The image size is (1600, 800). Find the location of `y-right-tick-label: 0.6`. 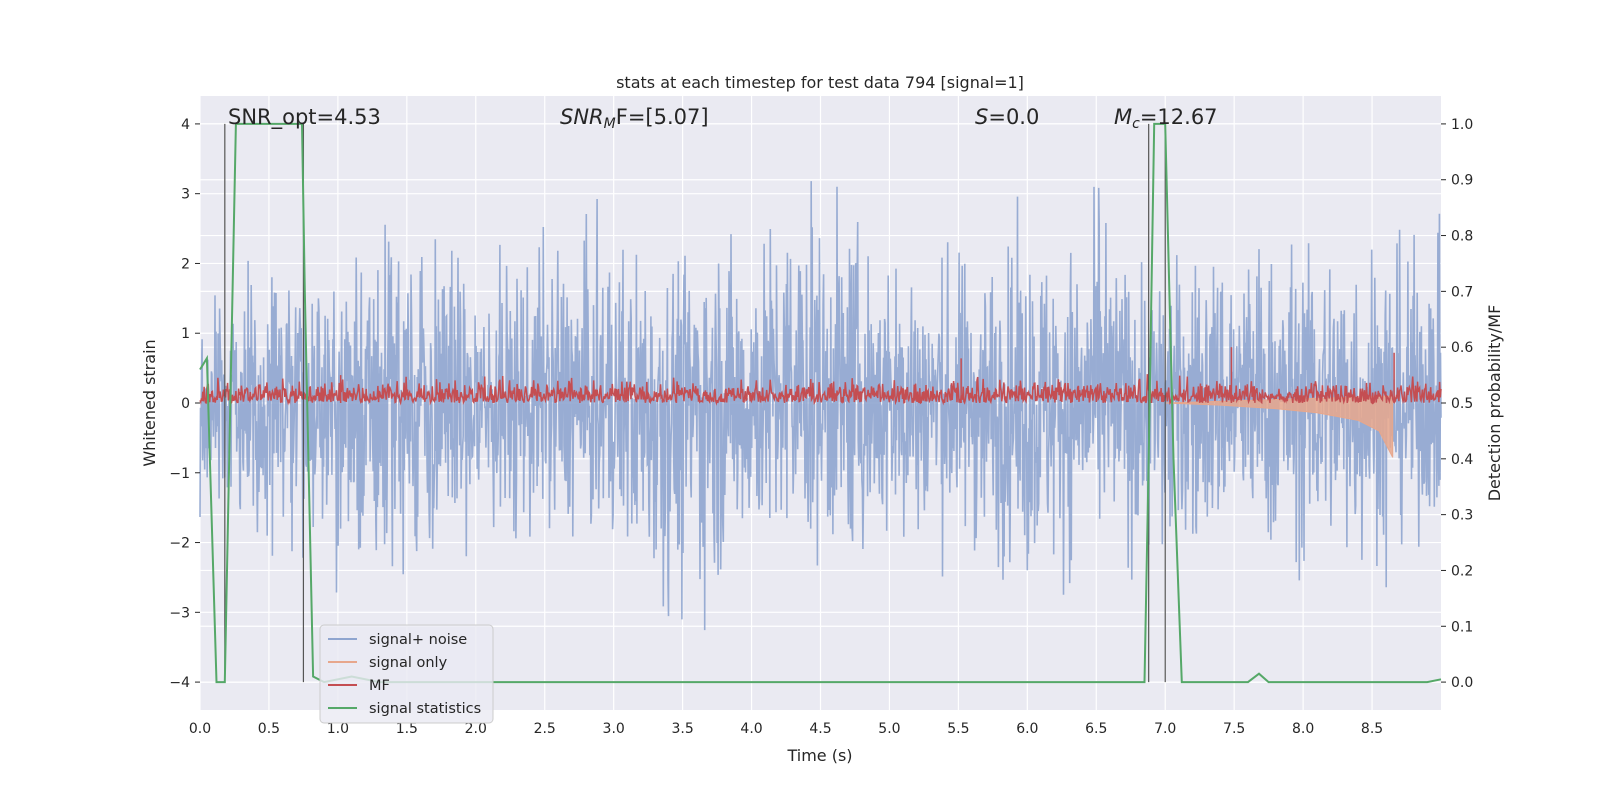

y-right-tick-label: 0.6 is located at coordinates (1462, 348).